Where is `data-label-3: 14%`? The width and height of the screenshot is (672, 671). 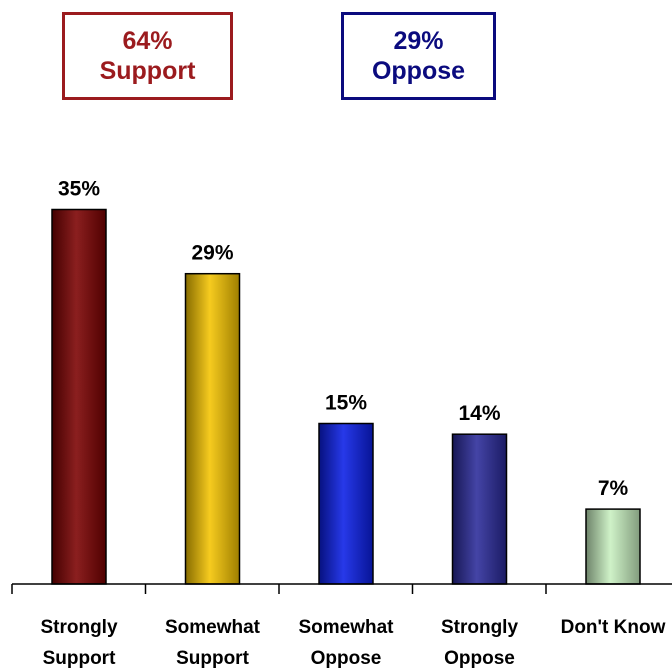
data-label-3: 14% is located at coordinates (479, 413).